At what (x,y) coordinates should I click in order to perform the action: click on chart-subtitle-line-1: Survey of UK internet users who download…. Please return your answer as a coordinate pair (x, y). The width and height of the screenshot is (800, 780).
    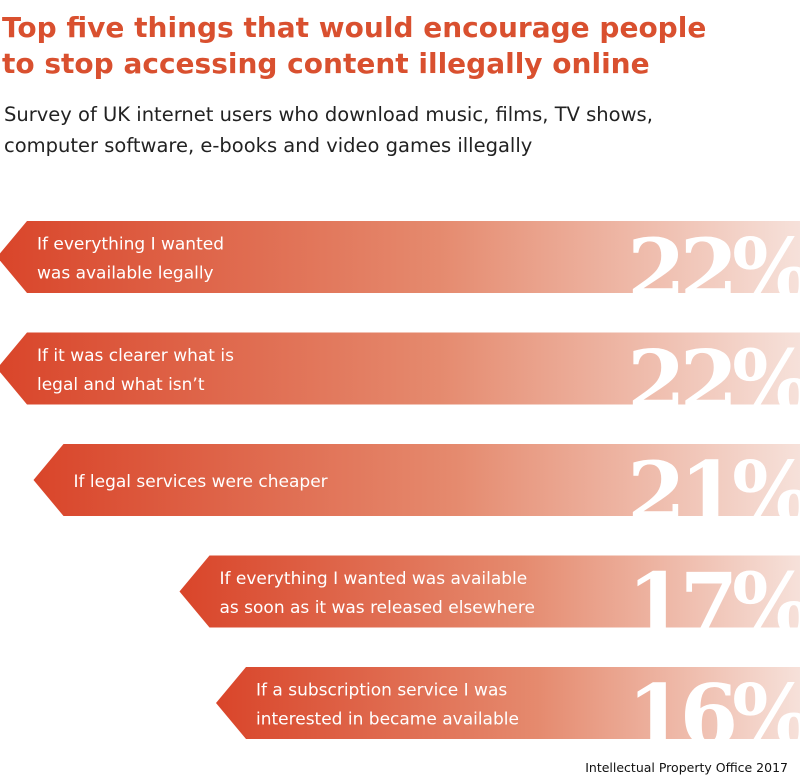
    Looking at the image, I should click on (328, 114).